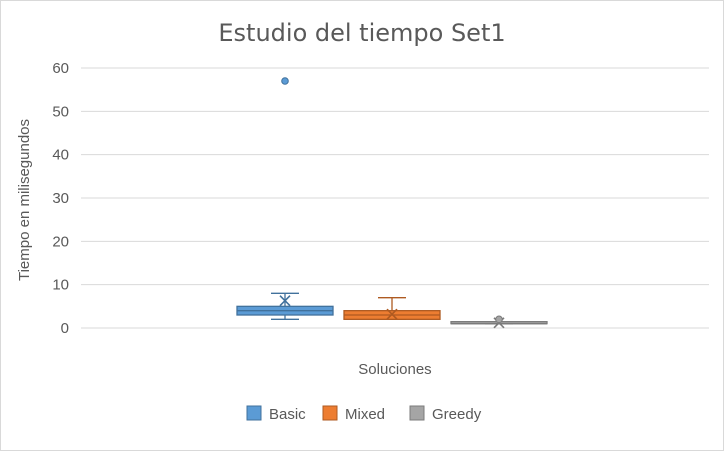  What do you see at coordinates (60, 241) in the screenshot?
I see `y-tick-label-20: 20` at bounding box center [60, 241].